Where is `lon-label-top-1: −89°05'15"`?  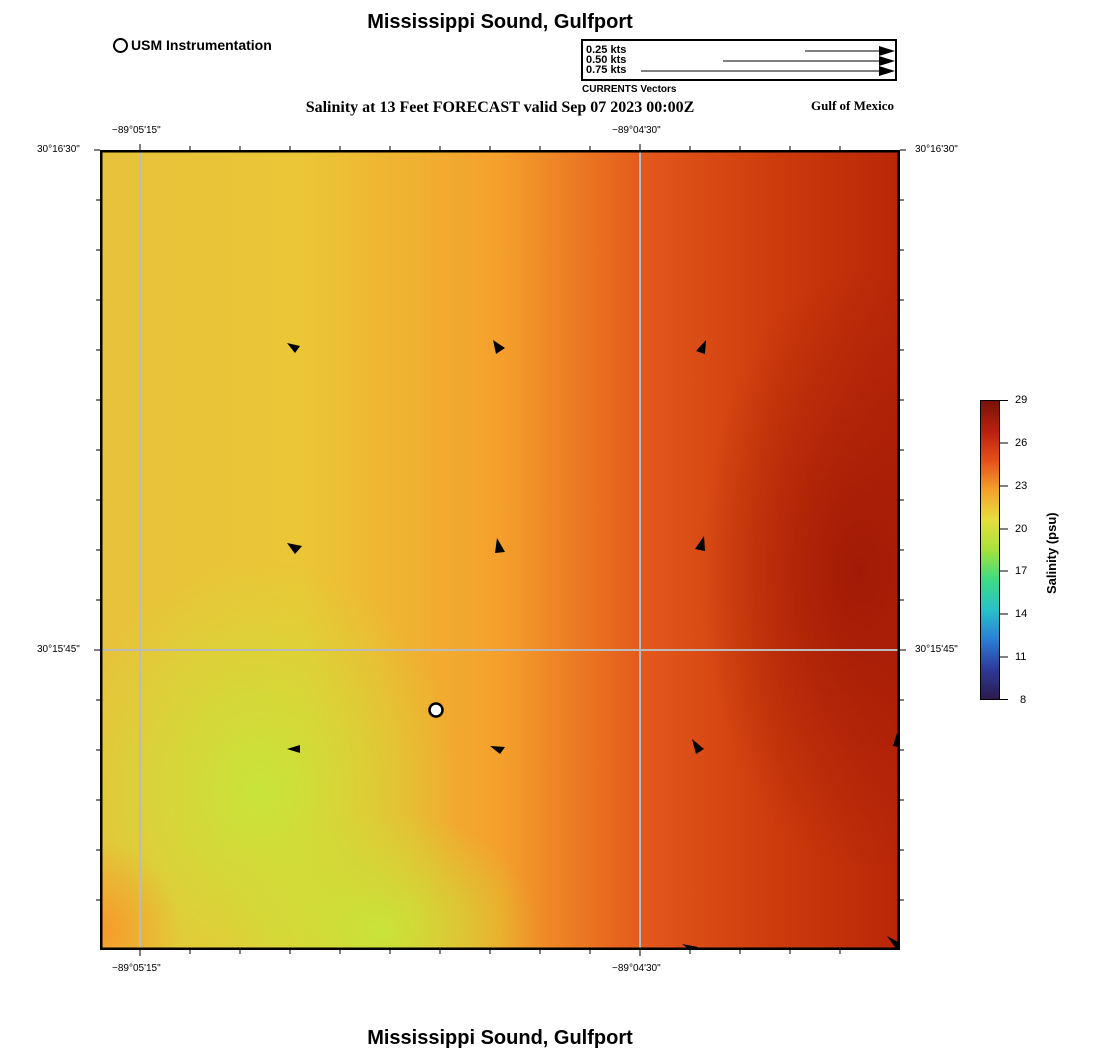
lon-label-top-1: −89°05'15" is located at coordinates (136, 130).